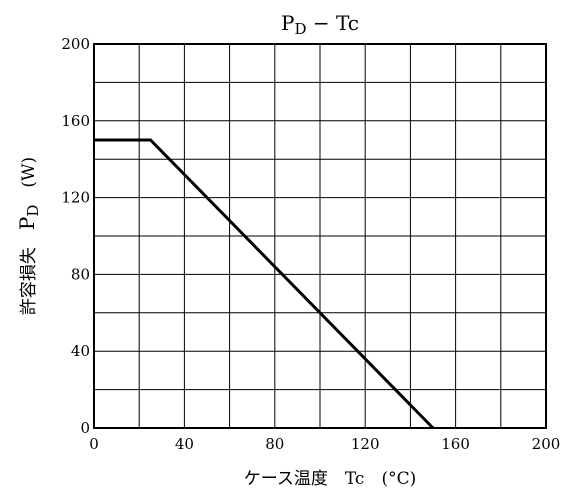  Describe the element at coordinates (75, 198) in the screenshot. I see `y-tick-label: 120` at that location.